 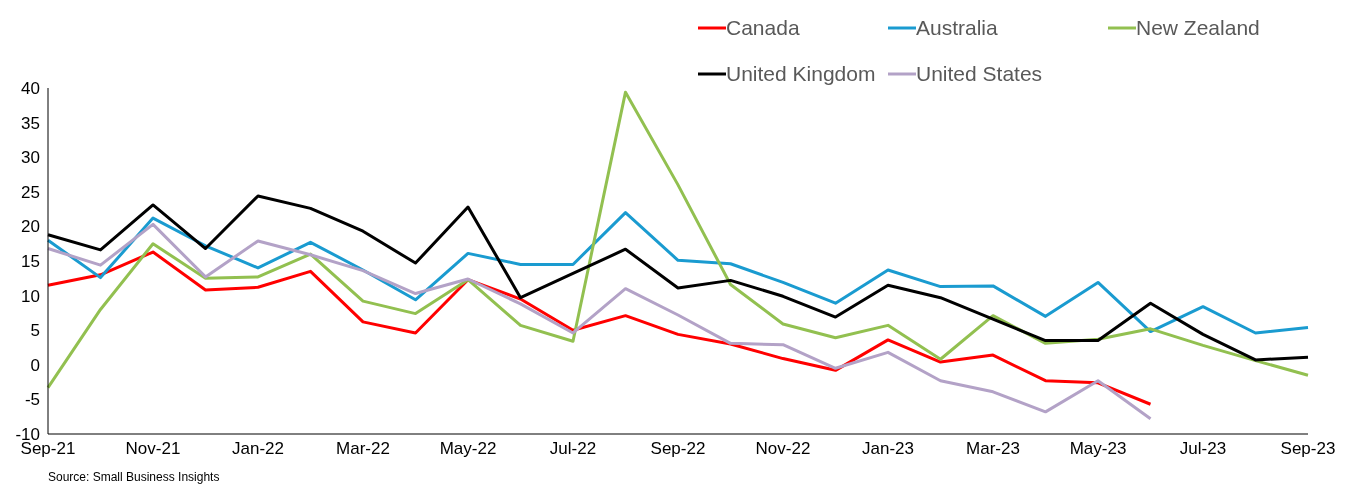 I want to click on y-tick-label: 35, so click(x=30, y=123).